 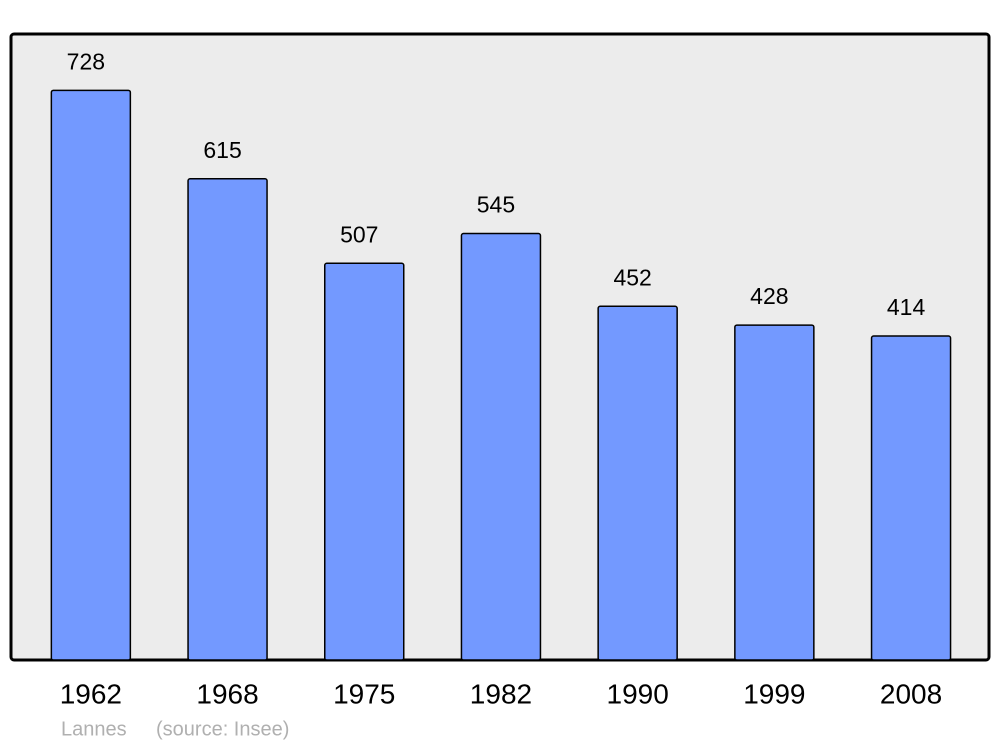 I want to click on caption: Lannes, so click(x=94, y=729).